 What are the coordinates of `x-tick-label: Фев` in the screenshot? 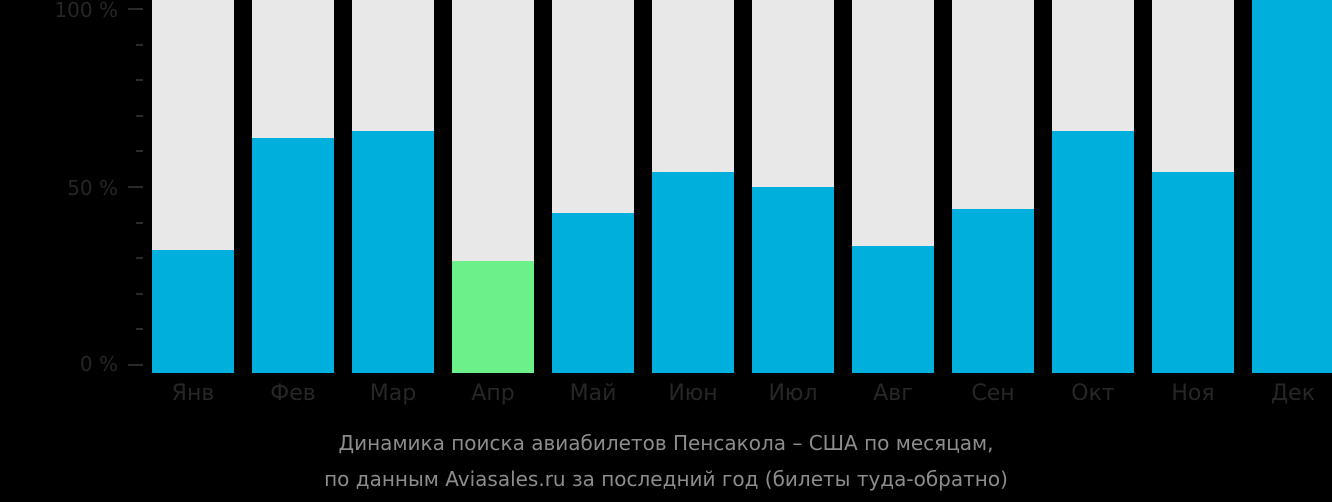 It's located at (293, 393).